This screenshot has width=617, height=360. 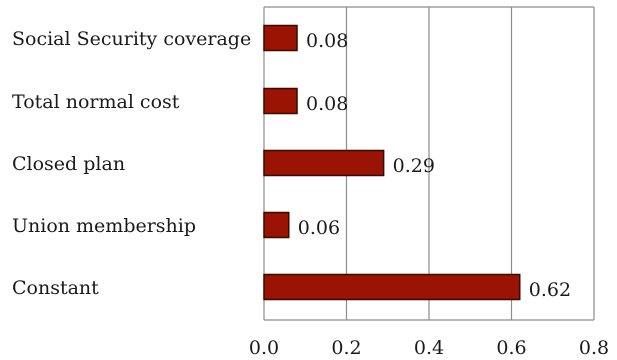 What do you see at coordinates (414, 166) in the screenshot?
I see `data-label: 0.29` at bounding box center [414, 166].